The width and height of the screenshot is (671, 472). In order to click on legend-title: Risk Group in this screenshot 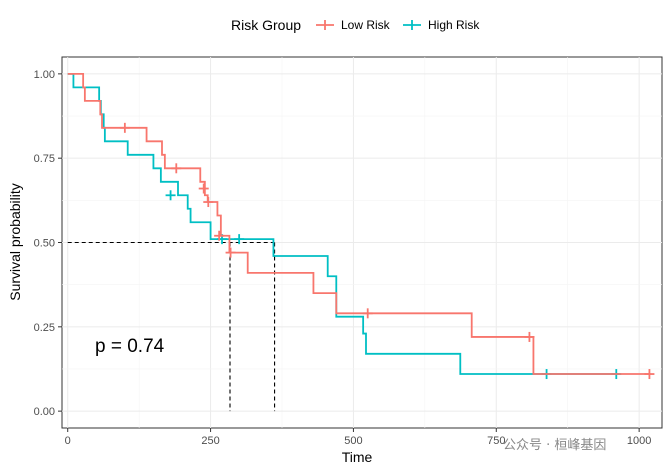, I will do `click(266, 25)`.